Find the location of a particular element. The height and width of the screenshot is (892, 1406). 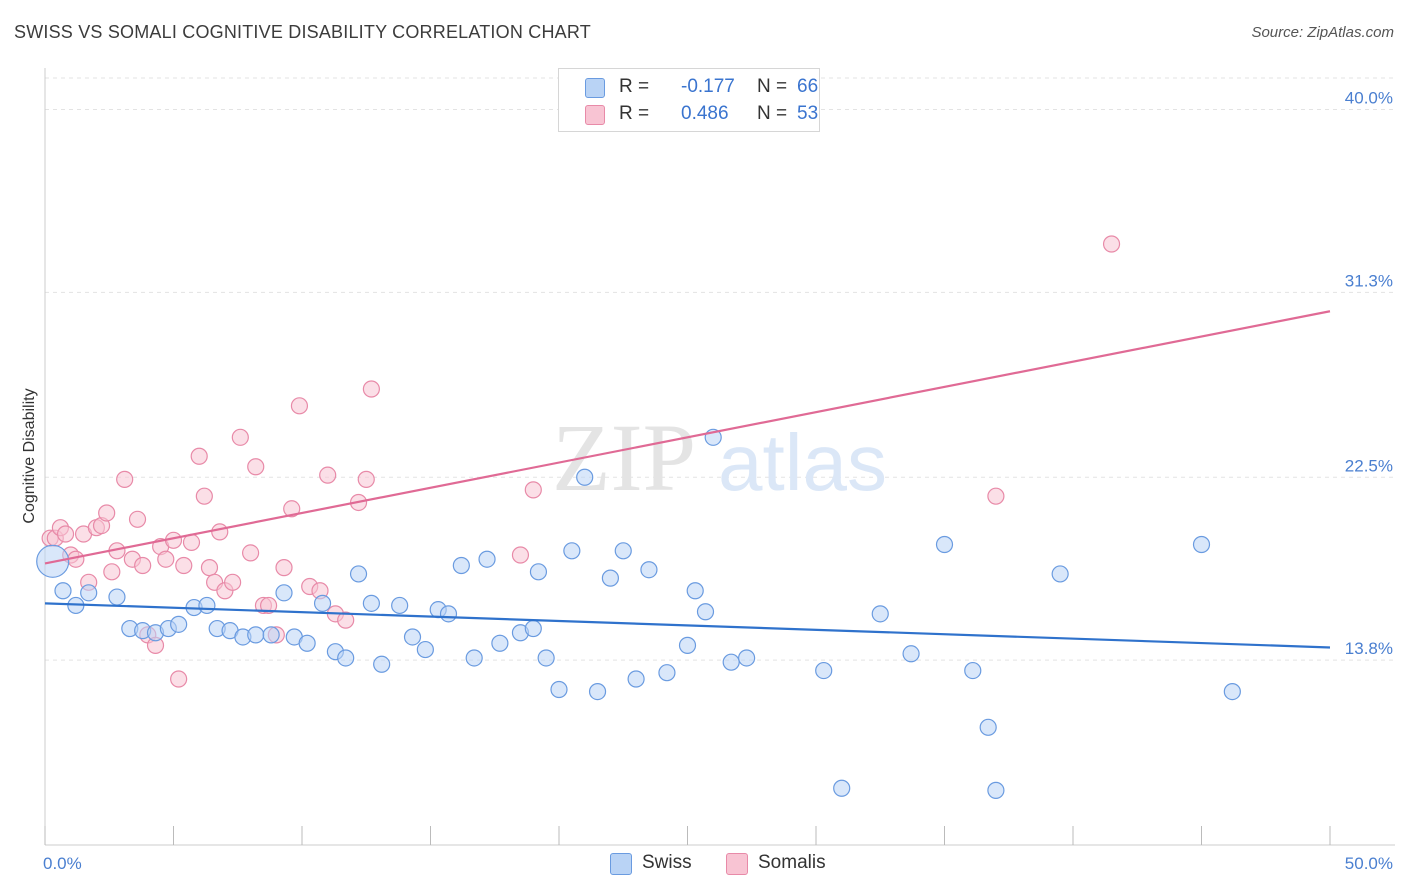

swiss-r-label: R = is located at coordinates (634, 86).